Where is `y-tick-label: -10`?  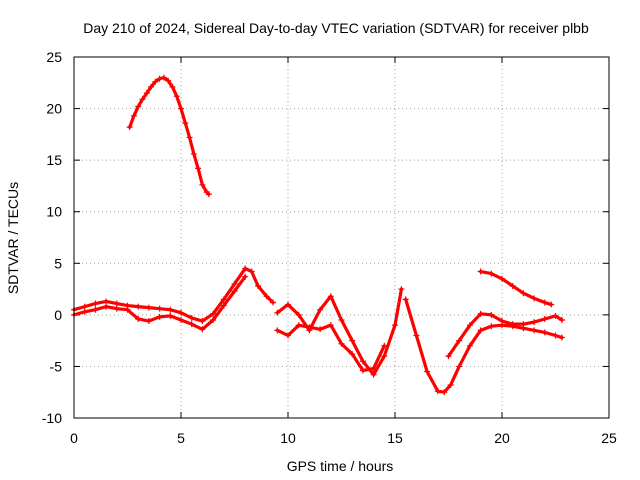
y-tick-label: -10 is located at coordinates (52, 418).